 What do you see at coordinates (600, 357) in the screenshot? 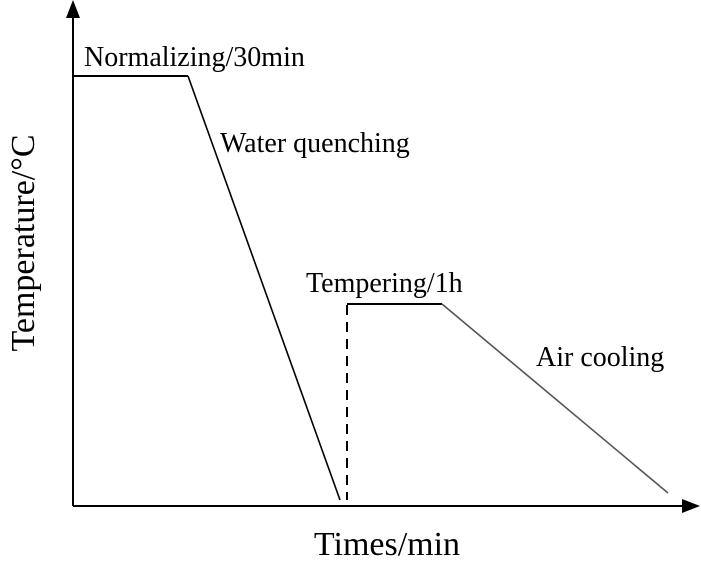
I see `air-cooling-label: Air cooling` at bounding box center [600, 357].